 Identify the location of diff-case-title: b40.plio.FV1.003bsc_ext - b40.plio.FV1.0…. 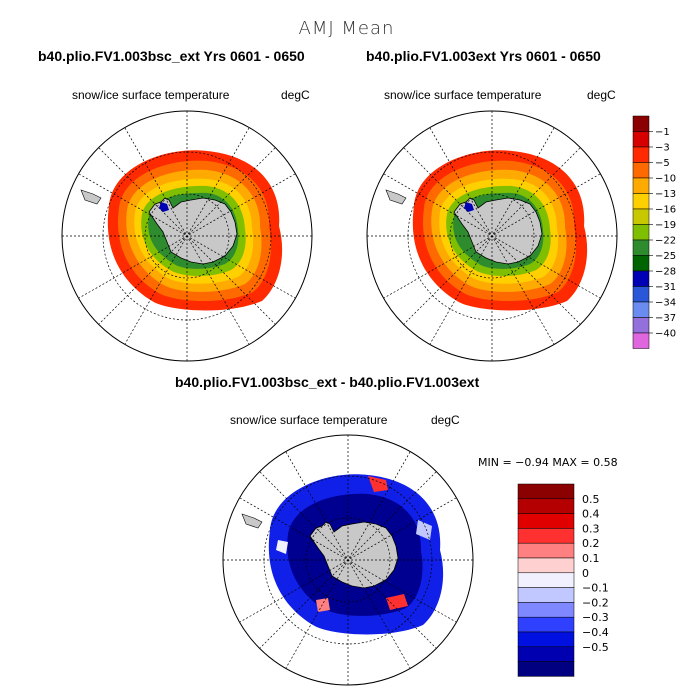
(327, 382).